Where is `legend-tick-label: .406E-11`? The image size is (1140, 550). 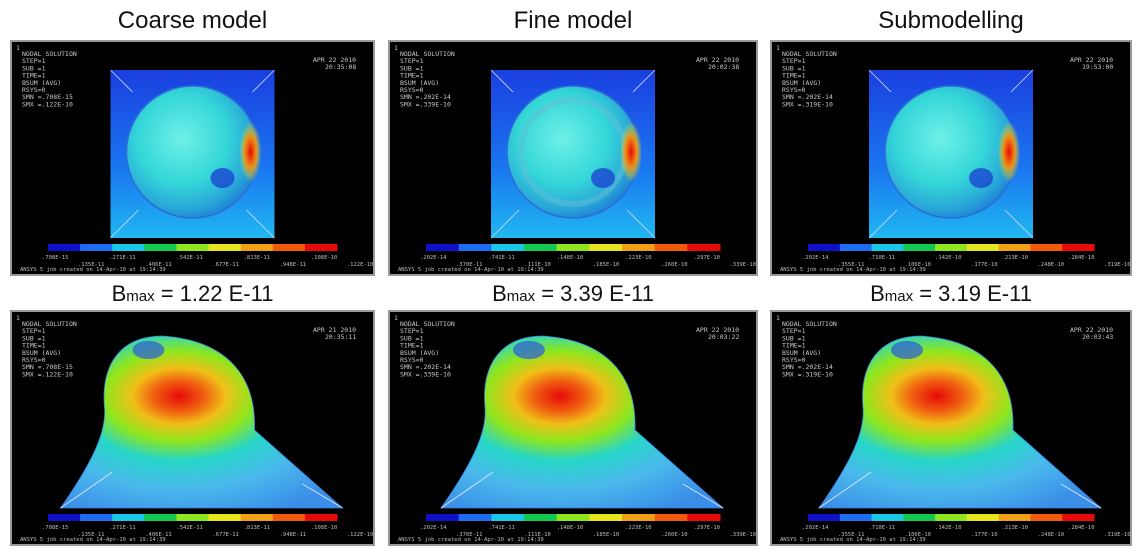
legend-tick-label: .406E-11 is located at coordinates (158, 535).